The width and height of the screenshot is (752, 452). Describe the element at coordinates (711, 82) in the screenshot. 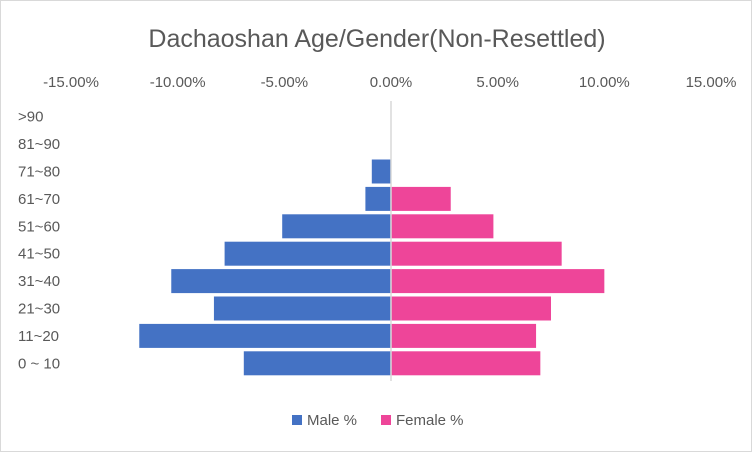

I see `x-tick-label: 15.00%` at that location.